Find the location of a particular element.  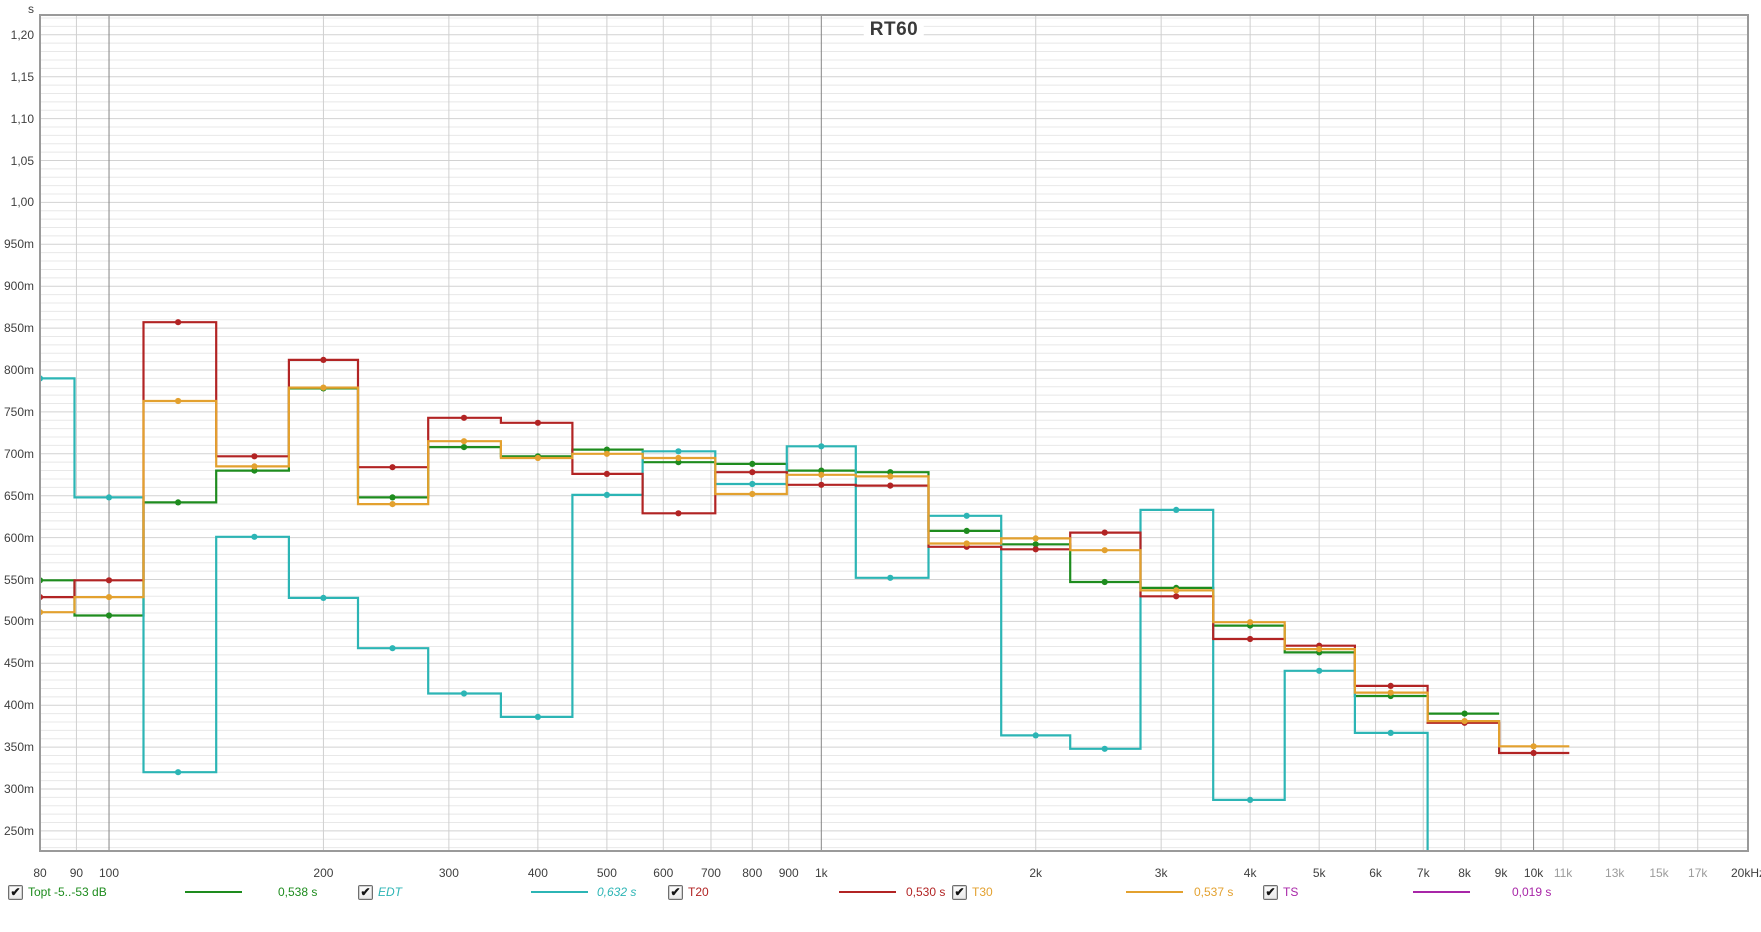

legend-group-t20: ✔ T20 0,530 s is located at coordinates (833, 892).